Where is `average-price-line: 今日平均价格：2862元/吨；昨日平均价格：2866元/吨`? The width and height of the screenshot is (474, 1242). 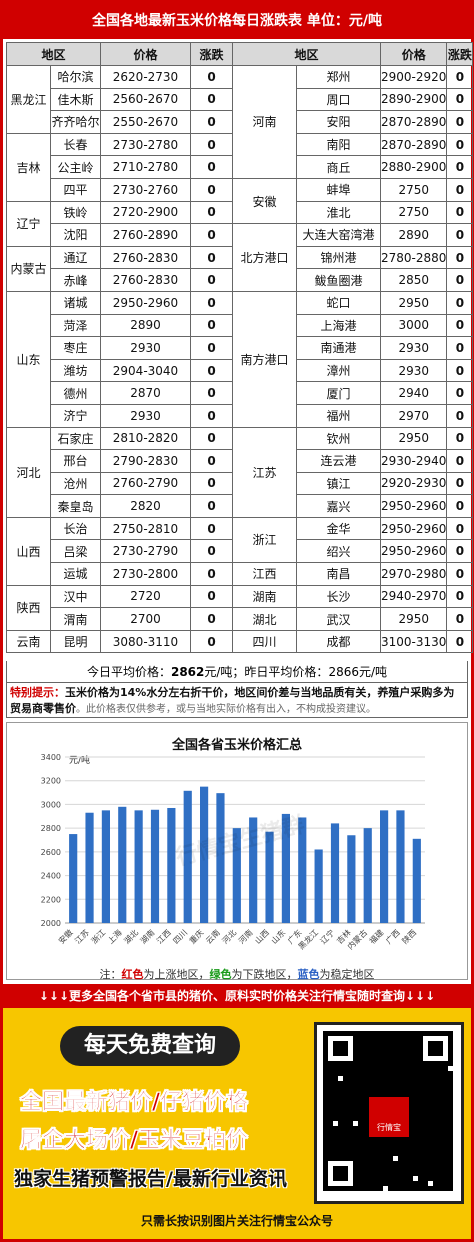
average-price-line: 今日平均价格：2862元/吨；昨日平均价格：2866元/吨 is located at coordinates (237, 672).